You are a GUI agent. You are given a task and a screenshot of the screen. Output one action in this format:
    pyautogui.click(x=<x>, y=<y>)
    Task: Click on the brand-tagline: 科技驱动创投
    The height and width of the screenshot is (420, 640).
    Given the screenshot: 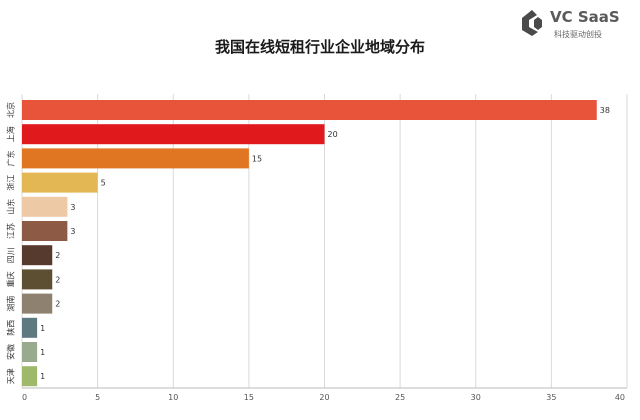 What is the action you would take?
    pyautogui.click(x=578, y=34)
    